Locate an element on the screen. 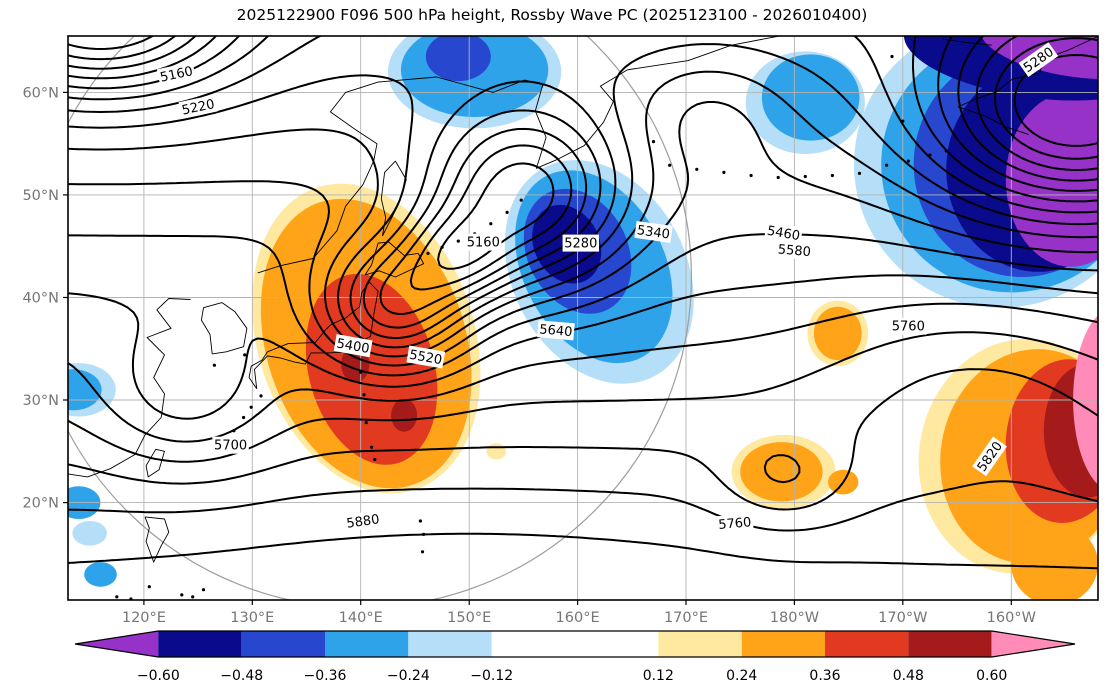  x-axis-tick-label: 150°E is located at coordinates (469, 618).